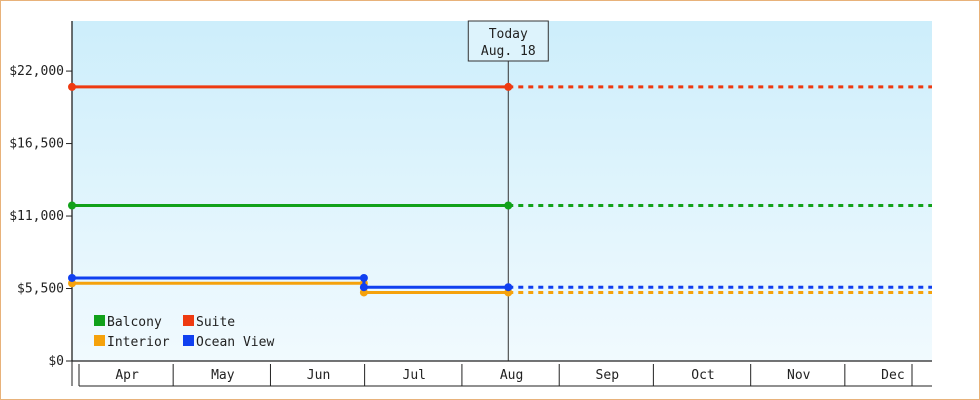 Image resolution: width=980 pixels, height=400 pixels. I want to click on legend: Balcony Suite Interior Ocean View, so click(184, 332).